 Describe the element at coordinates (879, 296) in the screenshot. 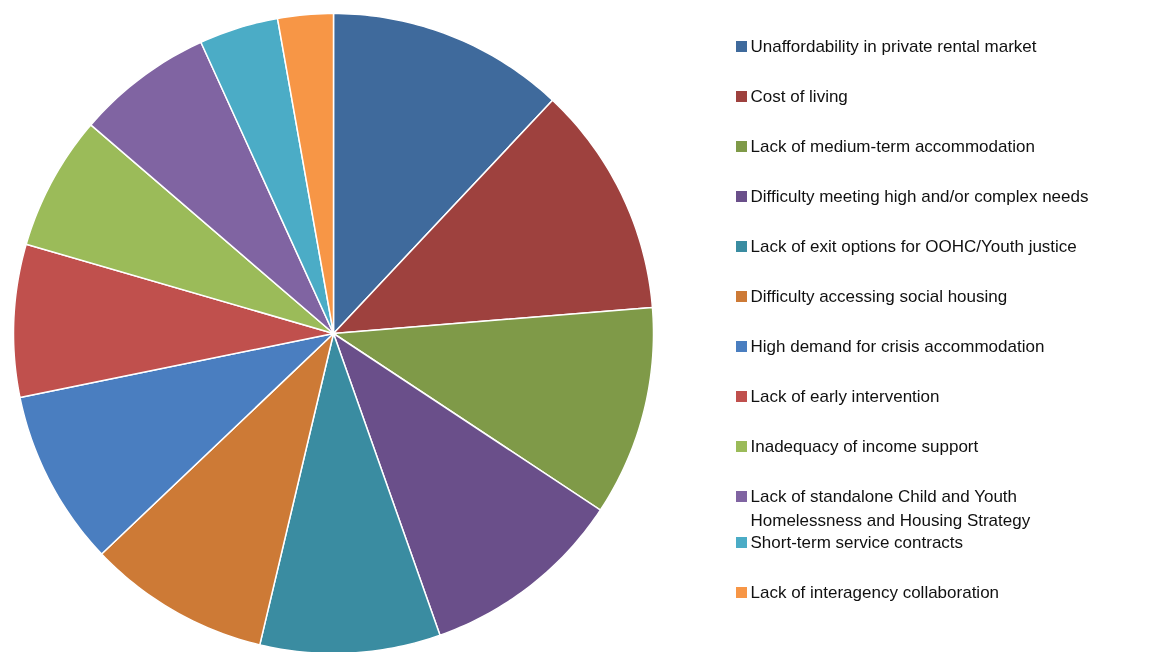

I see `legend-label: Difficulty accessing social housing` at that location.